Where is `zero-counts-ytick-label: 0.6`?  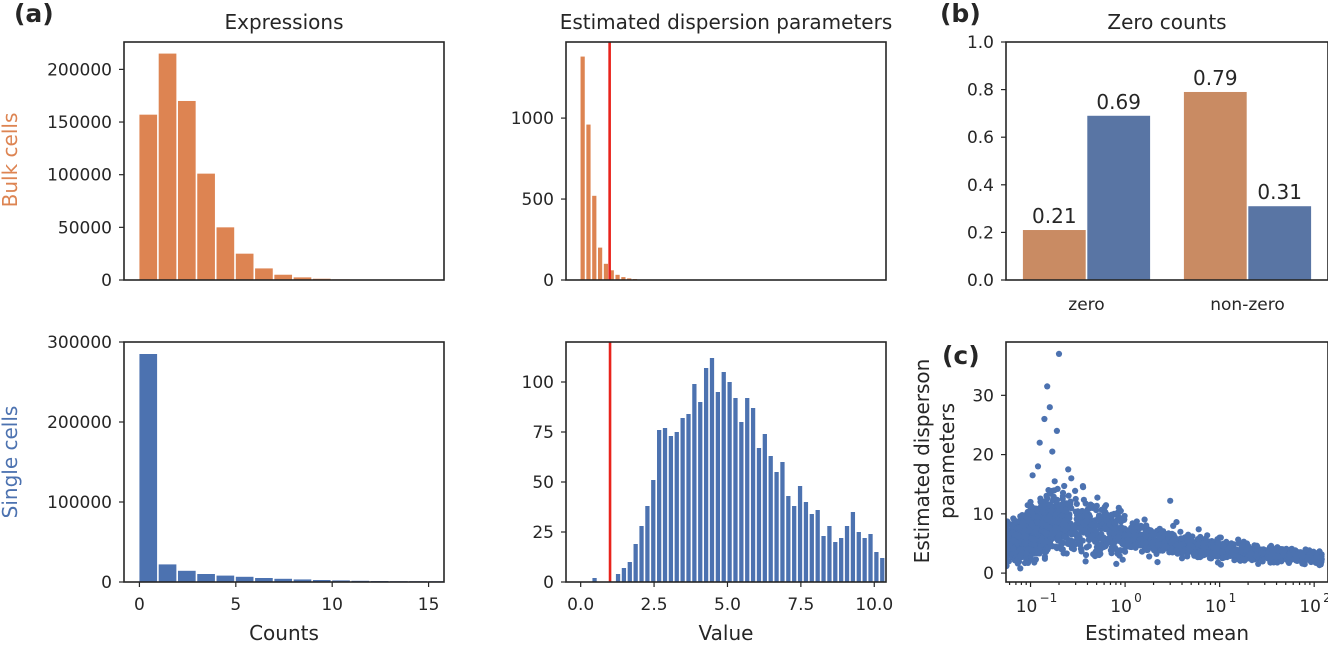 zero-counts-ytick-label: 0.6 is located at coordinates (980, 138).